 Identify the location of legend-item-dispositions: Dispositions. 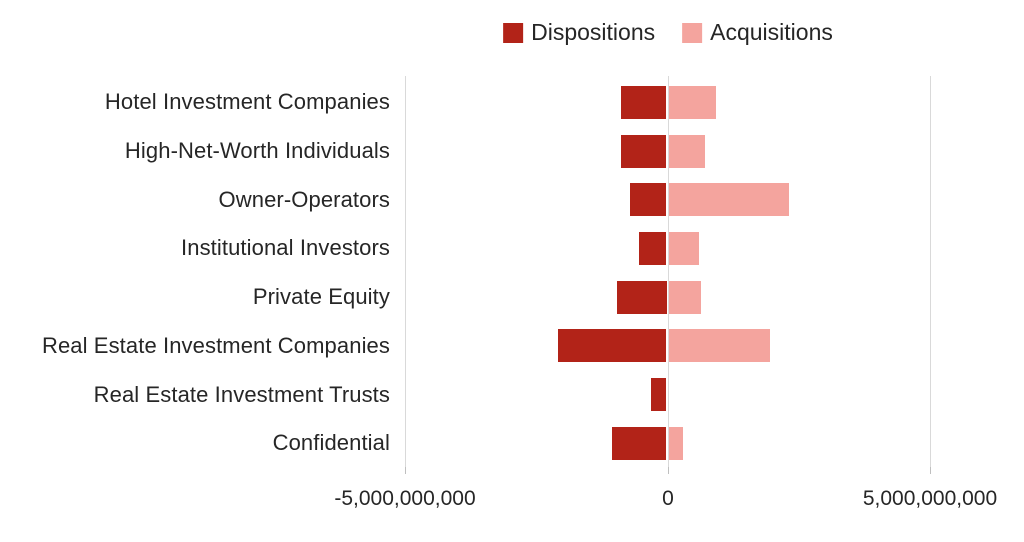
(579, 32).